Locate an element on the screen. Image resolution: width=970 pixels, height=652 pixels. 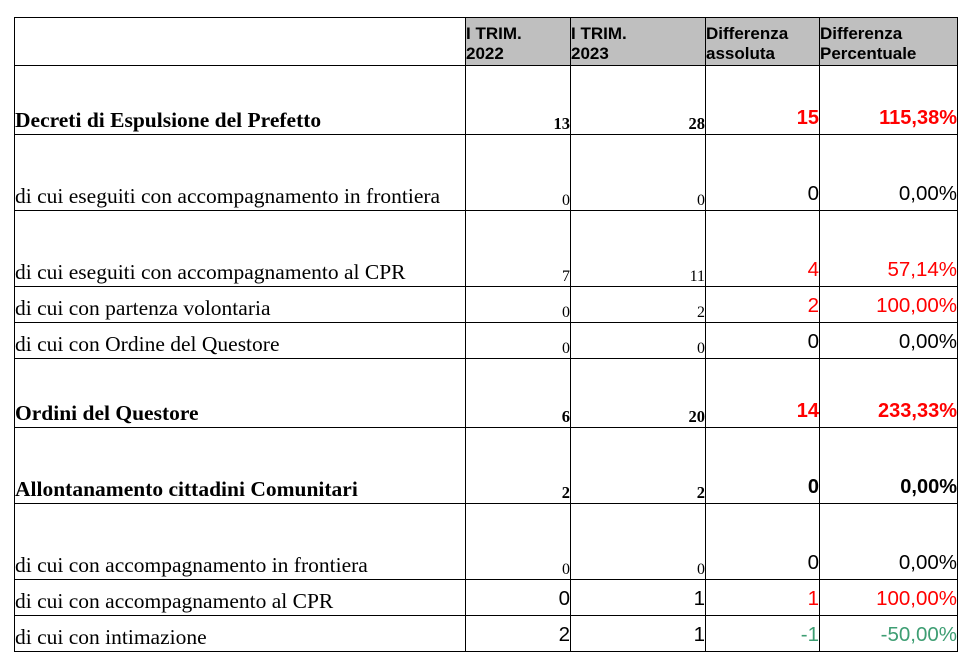
value-differenza-percentuale: 233,33% is located at coordinates (888, 393).